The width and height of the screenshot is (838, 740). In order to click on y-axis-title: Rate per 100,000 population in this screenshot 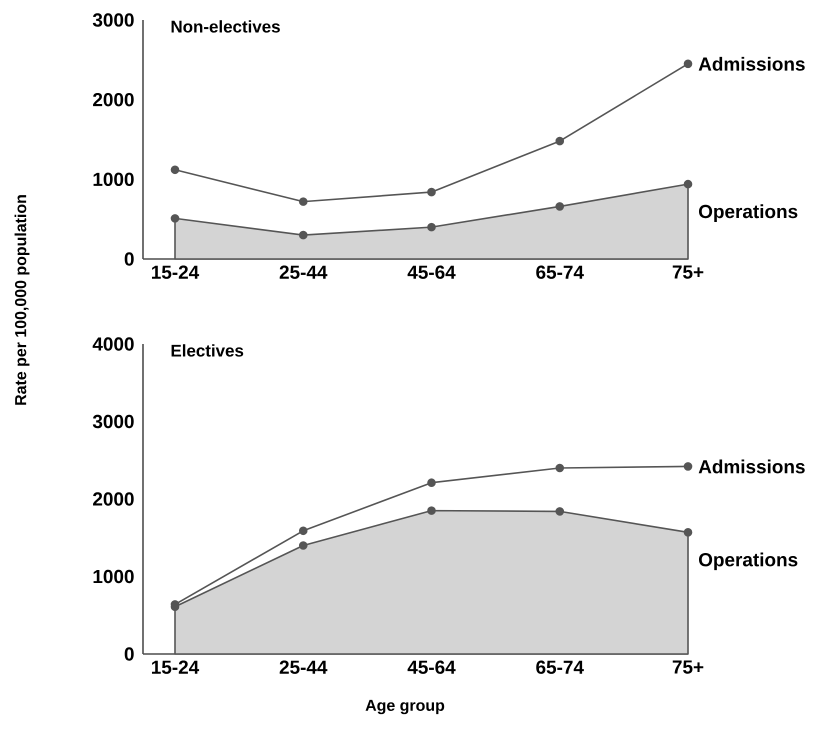, I will do `click(22, 300)`.